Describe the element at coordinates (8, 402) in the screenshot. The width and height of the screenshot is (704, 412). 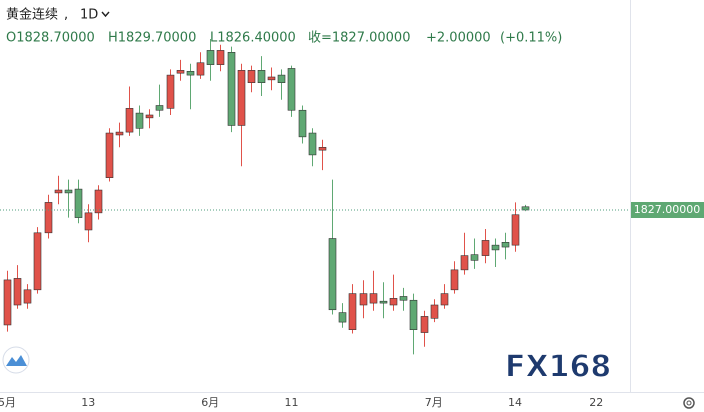
I see `x-tick-label: 5月` at that location.